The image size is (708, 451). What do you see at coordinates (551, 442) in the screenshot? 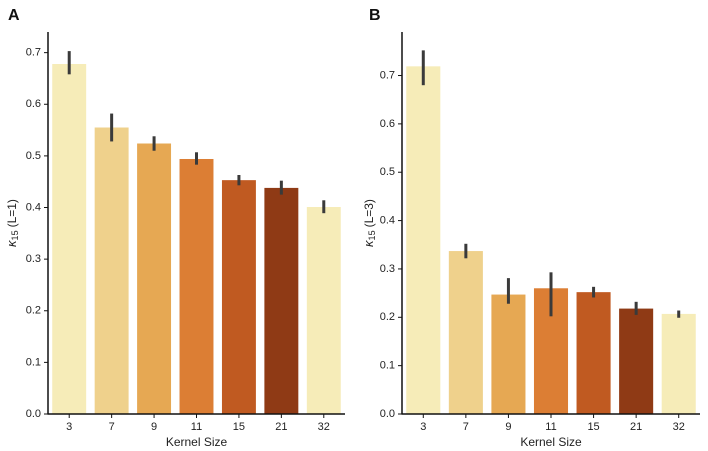
I see `x-axis-label-b: Kernel Size` at bounding box center [551, 442].